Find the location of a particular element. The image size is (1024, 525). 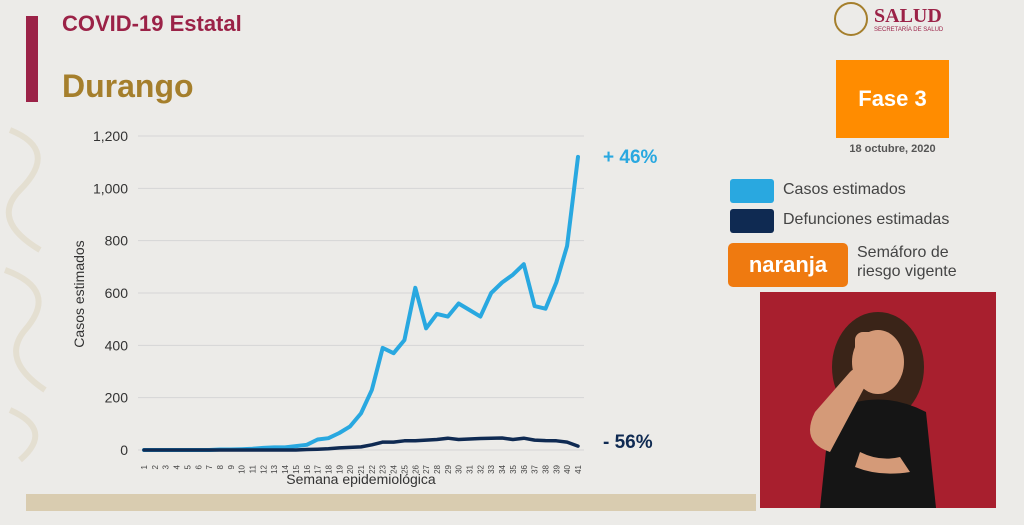

x-tick-label: 29 is located at coordinates (448, 468).